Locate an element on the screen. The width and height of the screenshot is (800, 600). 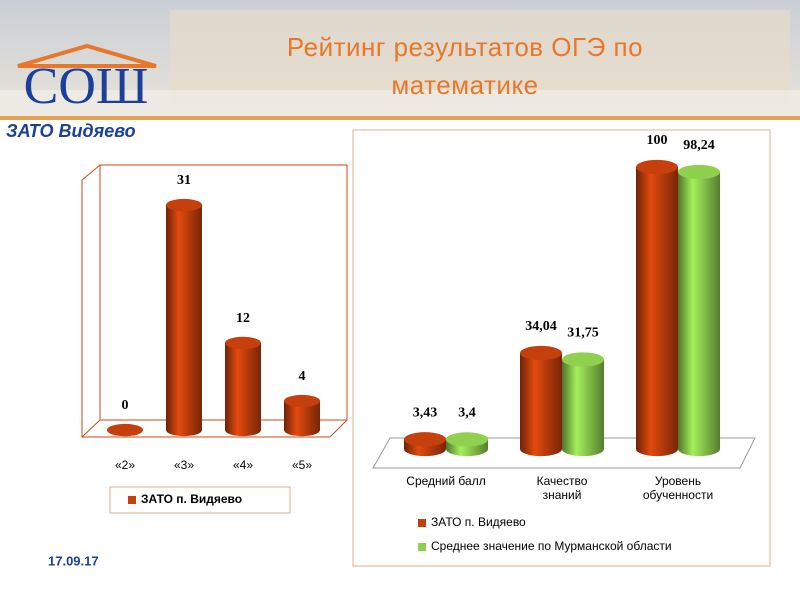
category-label-box: Средний балл is located at coordinates (446, 481).